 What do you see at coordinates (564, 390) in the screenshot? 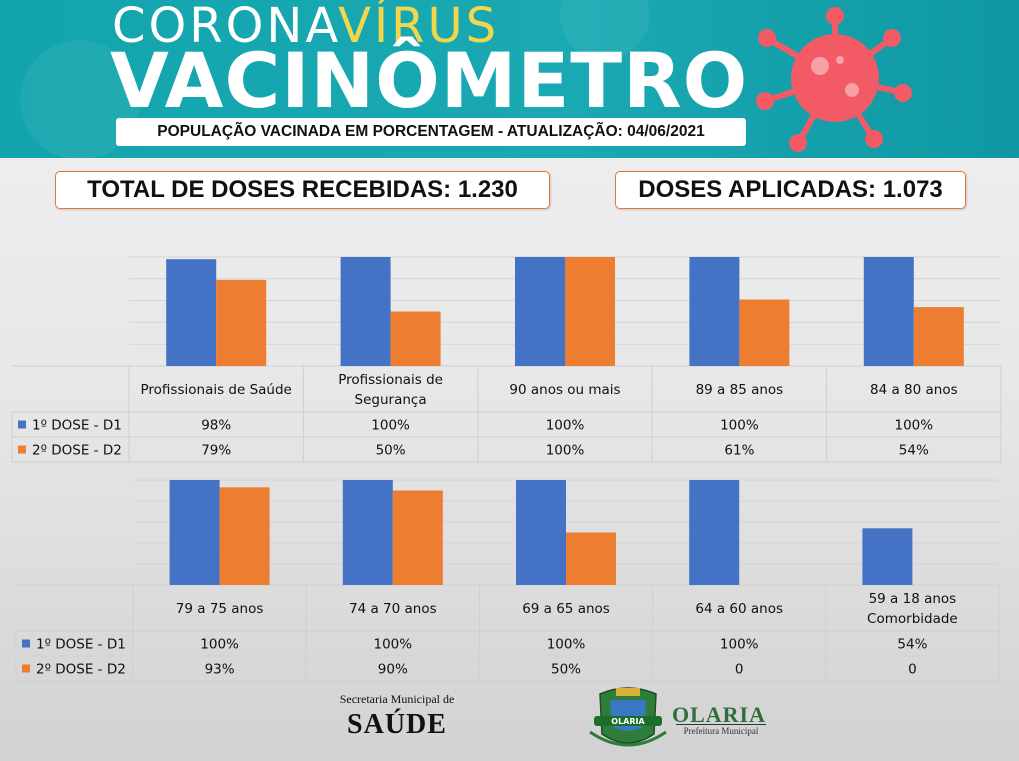
I see `category-label: 90 anos ou mais` at bounding box center [564, 390].